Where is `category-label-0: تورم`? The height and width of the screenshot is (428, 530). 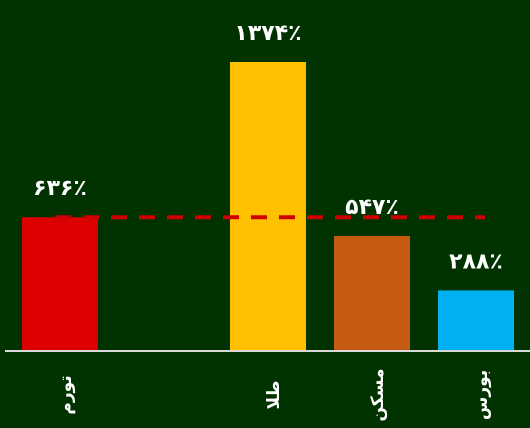
category-label-0: تورم is located at coordinates (66, 394).